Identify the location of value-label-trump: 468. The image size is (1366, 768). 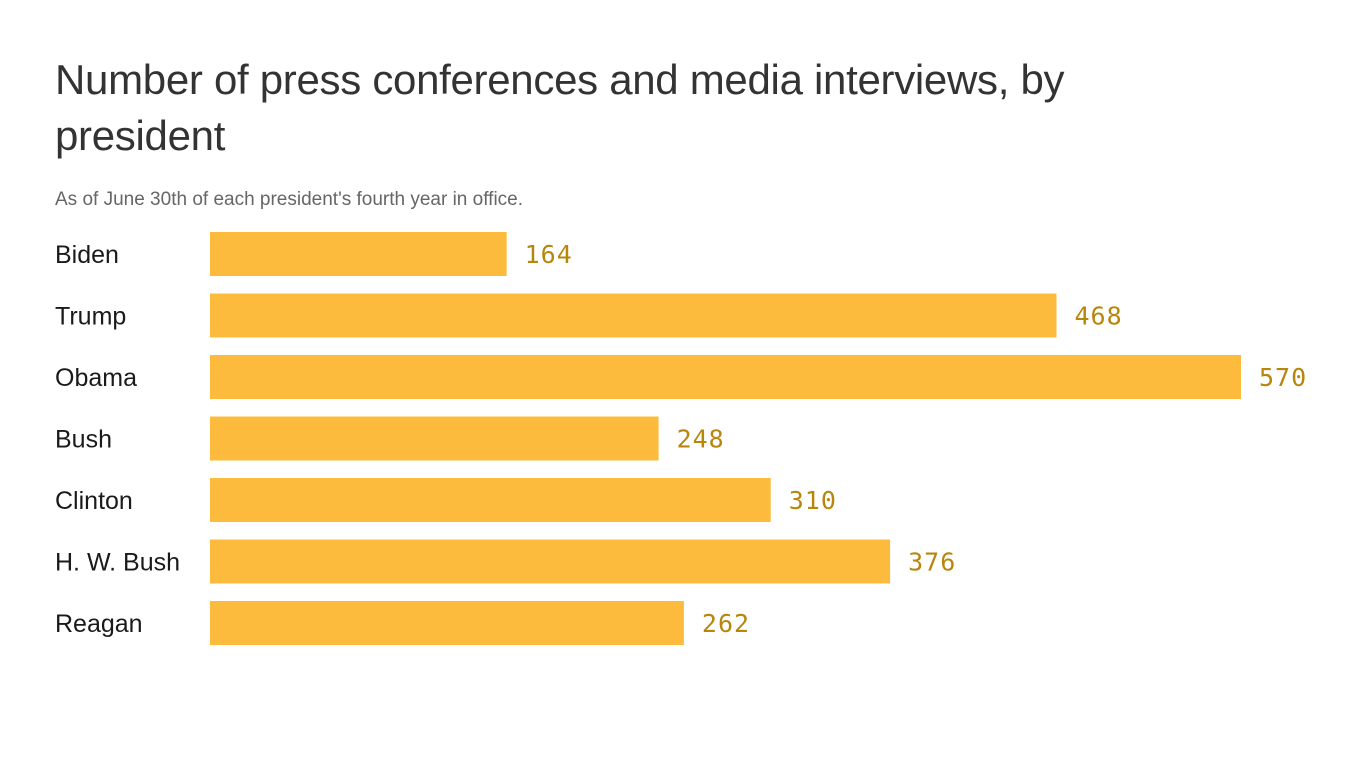
(1099, 316).